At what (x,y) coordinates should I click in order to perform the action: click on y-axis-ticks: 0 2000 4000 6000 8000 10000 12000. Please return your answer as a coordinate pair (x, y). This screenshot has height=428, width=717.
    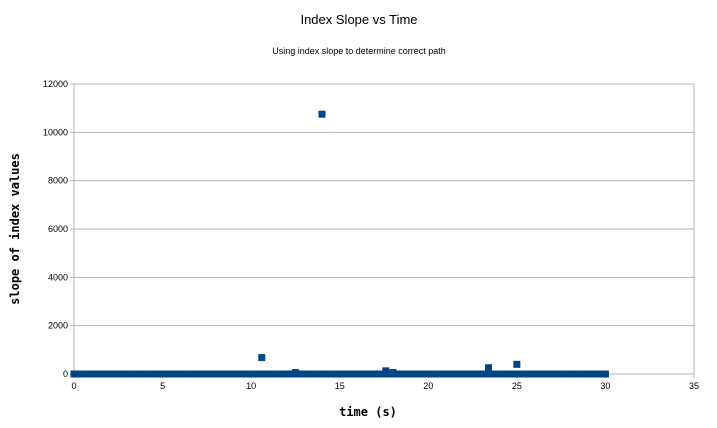
    Looking at the image, I should click on (58, 229).